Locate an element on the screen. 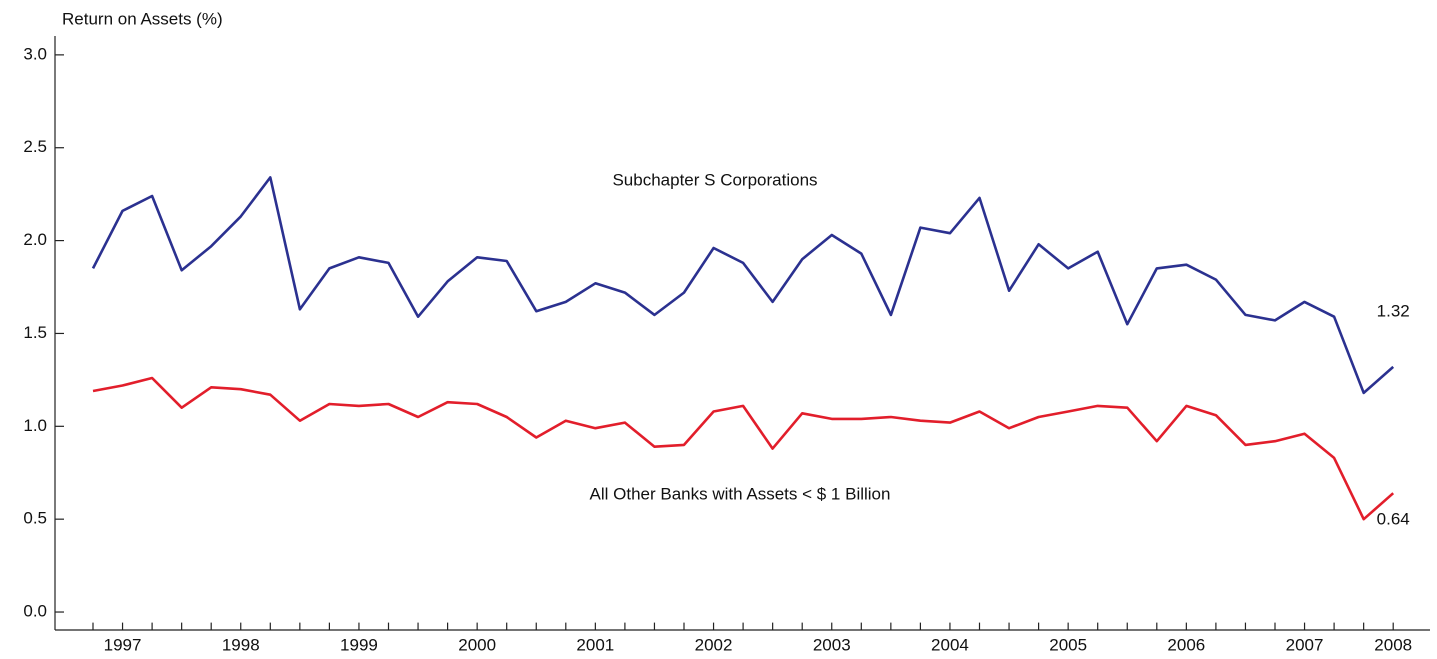 The image size is (1437, 659). x-tick-label: 1999 is located at coordinates (359, 644).